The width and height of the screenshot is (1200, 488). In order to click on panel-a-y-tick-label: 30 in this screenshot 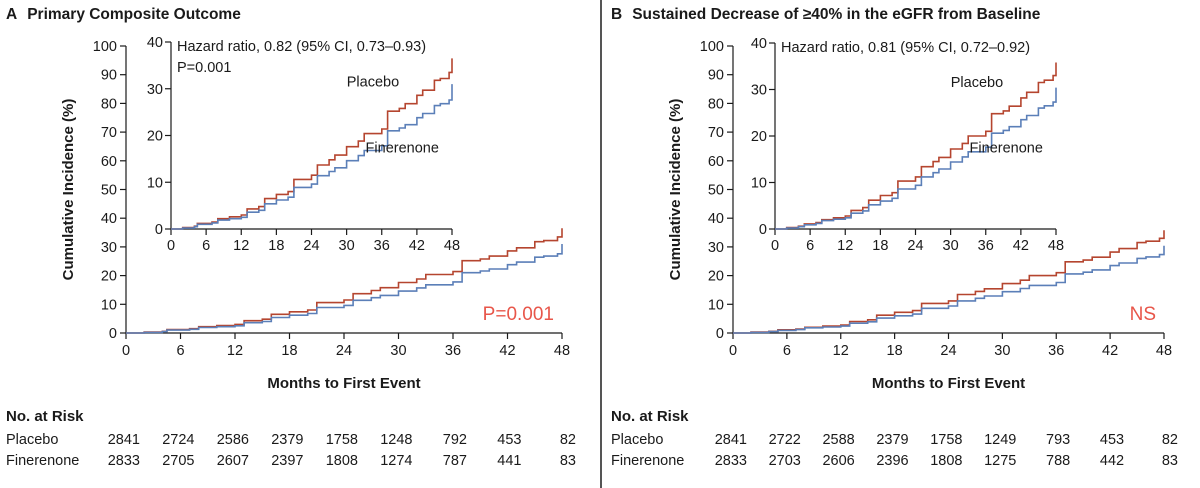, I will do `click(109, 248)`.